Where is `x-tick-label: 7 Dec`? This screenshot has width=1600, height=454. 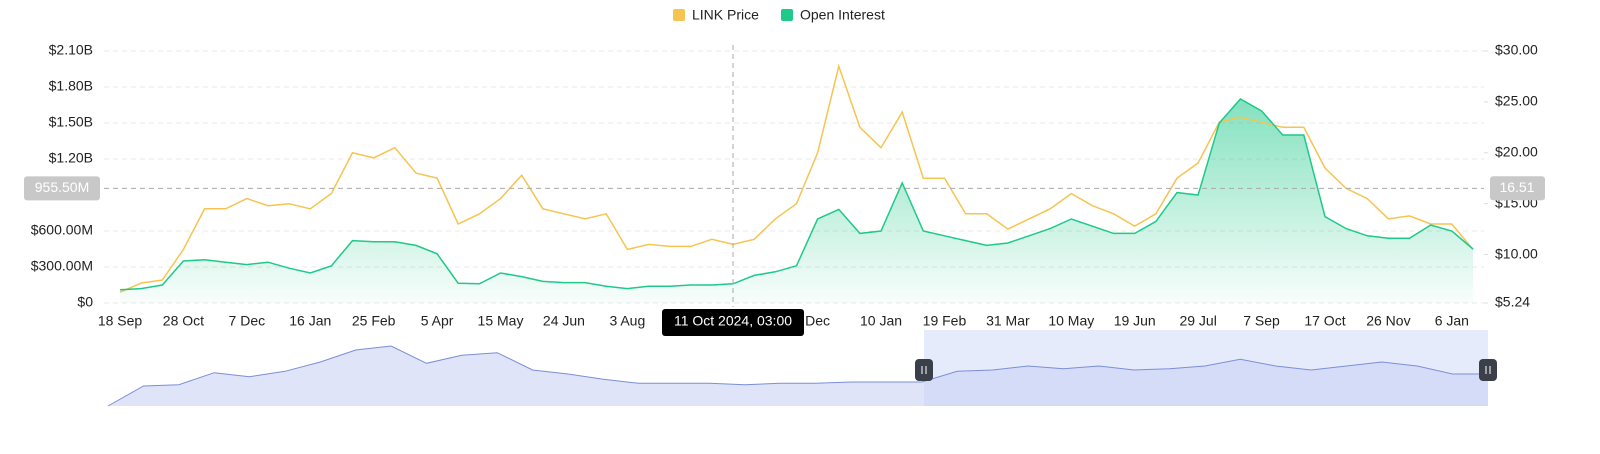 x-tick-label: 7 Dec is located at coordinates (247, 321).